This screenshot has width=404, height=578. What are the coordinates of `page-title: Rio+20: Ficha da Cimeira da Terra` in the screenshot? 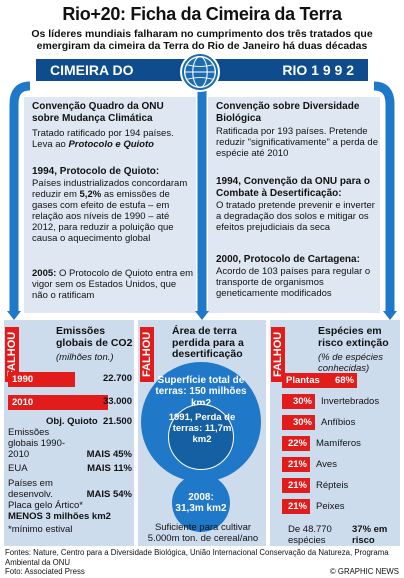 It's located at (202, 14).